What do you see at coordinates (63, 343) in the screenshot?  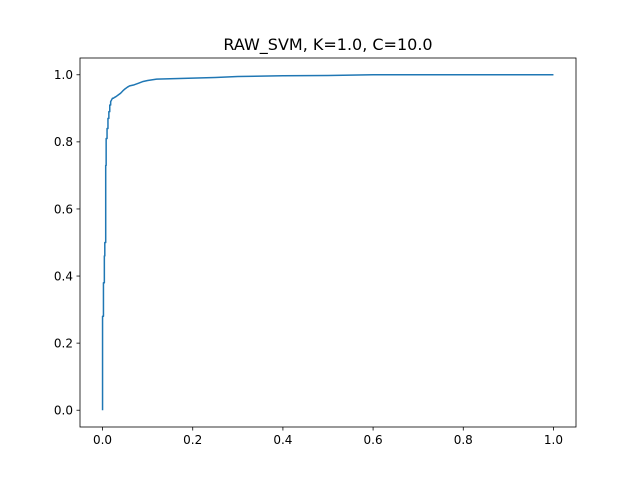 I see `y-tick-label: 0.2` at bounding box center [63, 343].